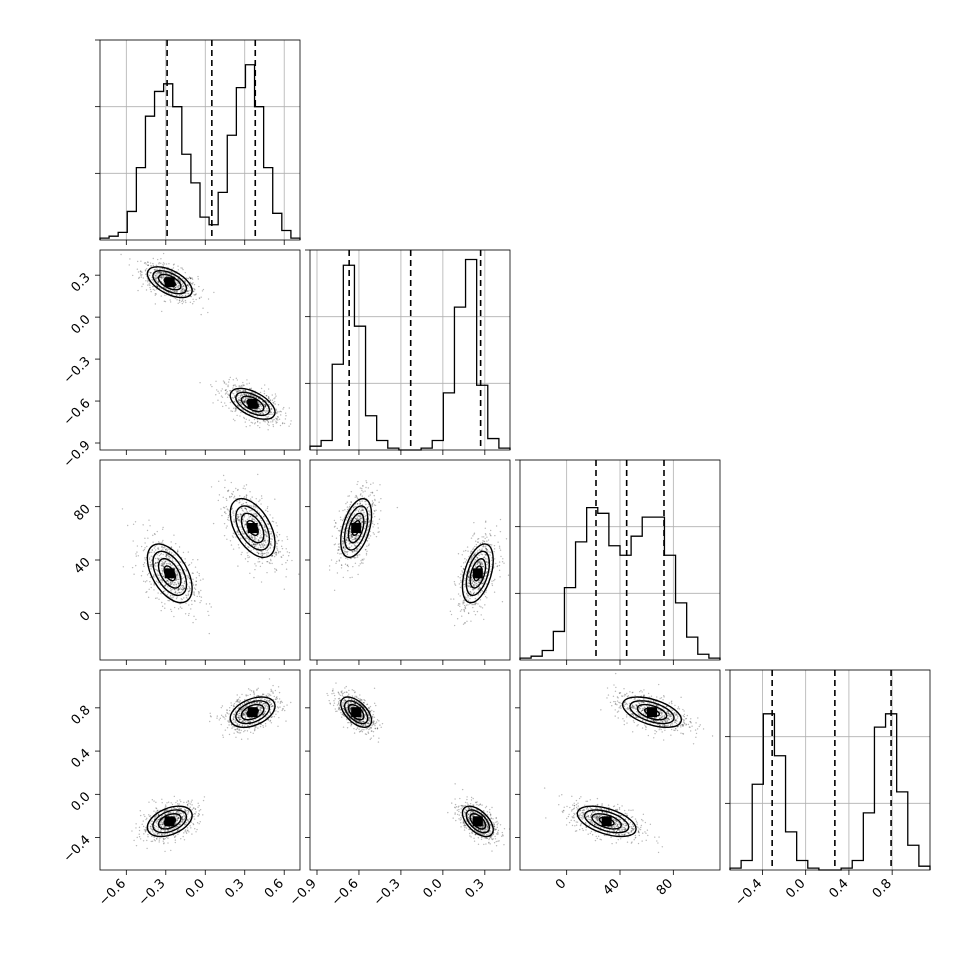 The image size is (970, 970). I want to click on panel-frame, so click(410, 350).